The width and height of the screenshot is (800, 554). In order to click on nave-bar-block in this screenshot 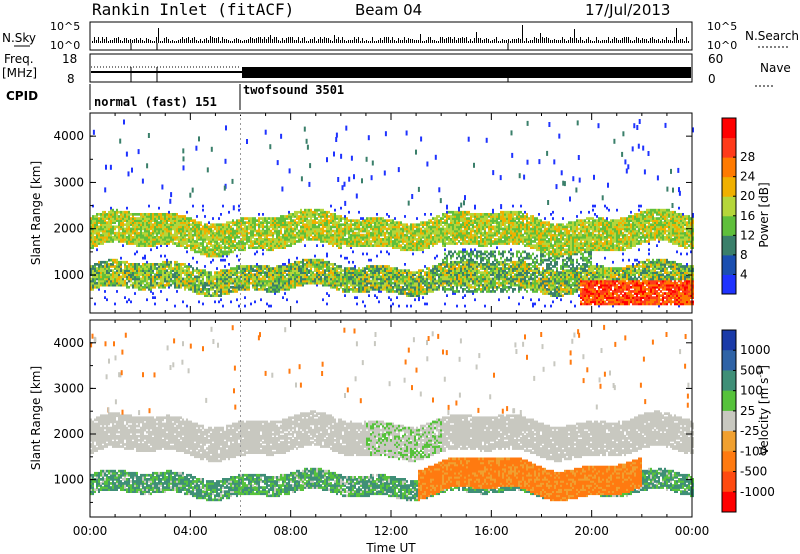, I will do `click(466, 72)`.